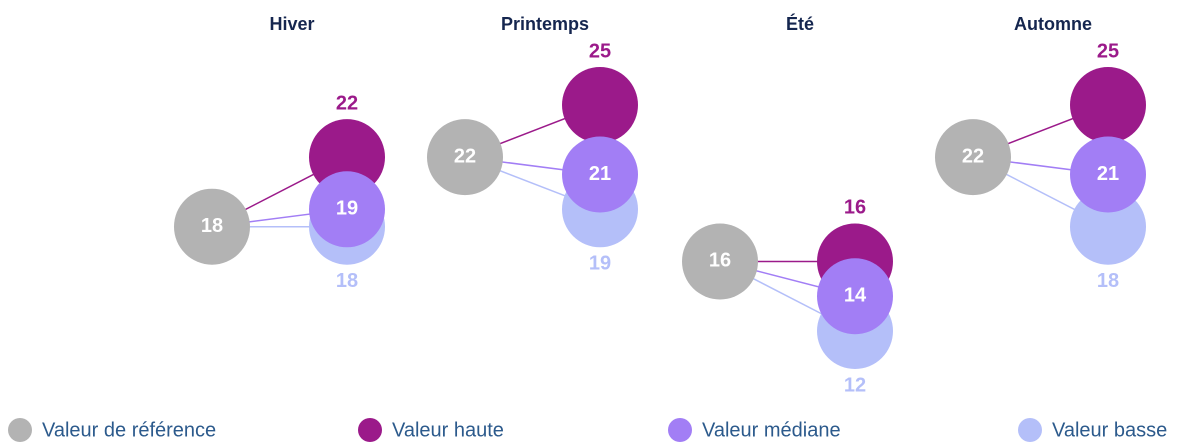 The height and width of the screenshot is (443, 1197). Describe the element at coordinates (545, 24) in the screenshot. I see `panel-title: Printemps` at that location.